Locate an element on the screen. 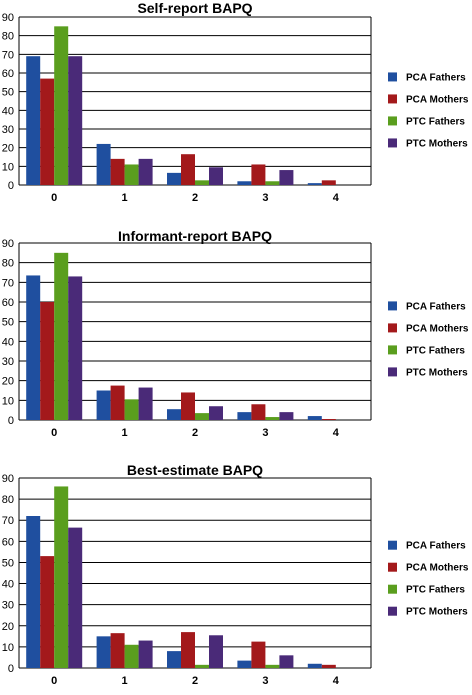 This screenshot has height=695, width=472. chart-title: Self-report BAPQ is located at coordinates (194, 8).